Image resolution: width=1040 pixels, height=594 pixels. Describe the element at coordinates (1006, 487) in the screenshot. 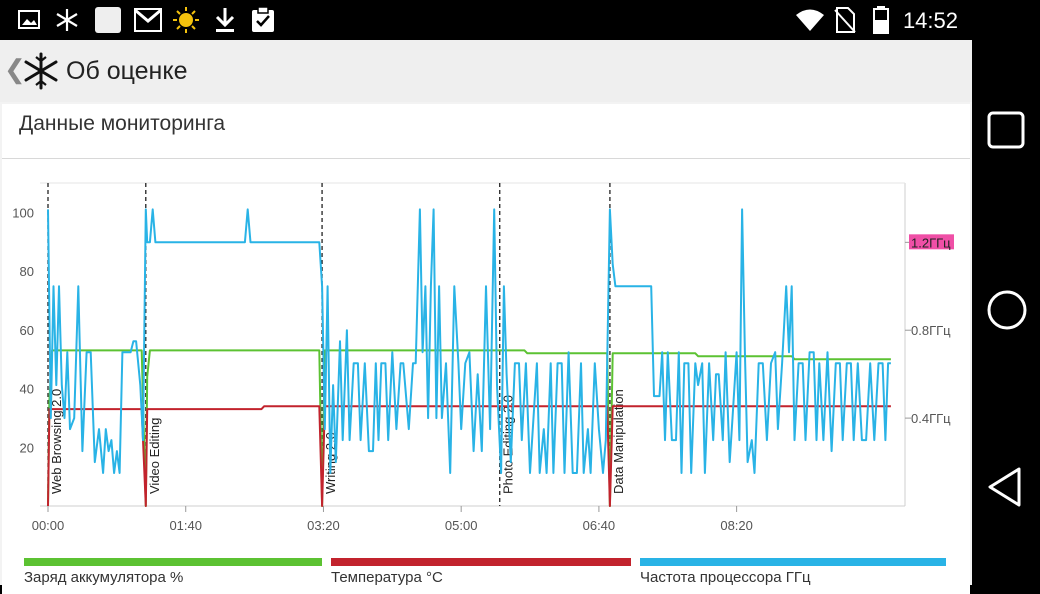

I see `triangle-back-icon` at that location.